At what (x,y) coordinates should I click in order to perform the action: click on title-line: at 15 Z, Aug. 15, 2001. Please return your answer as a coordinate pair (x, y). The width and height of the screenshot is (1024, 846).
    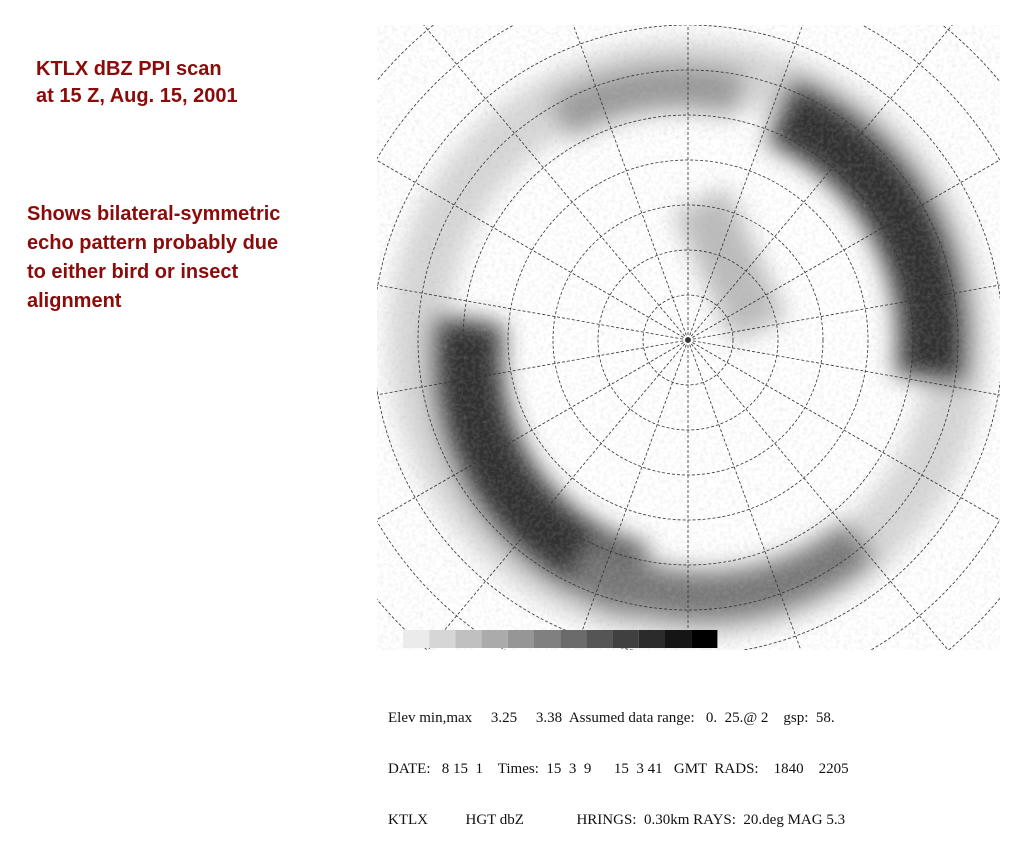
    Looking at the image, I should click on (137, 96).